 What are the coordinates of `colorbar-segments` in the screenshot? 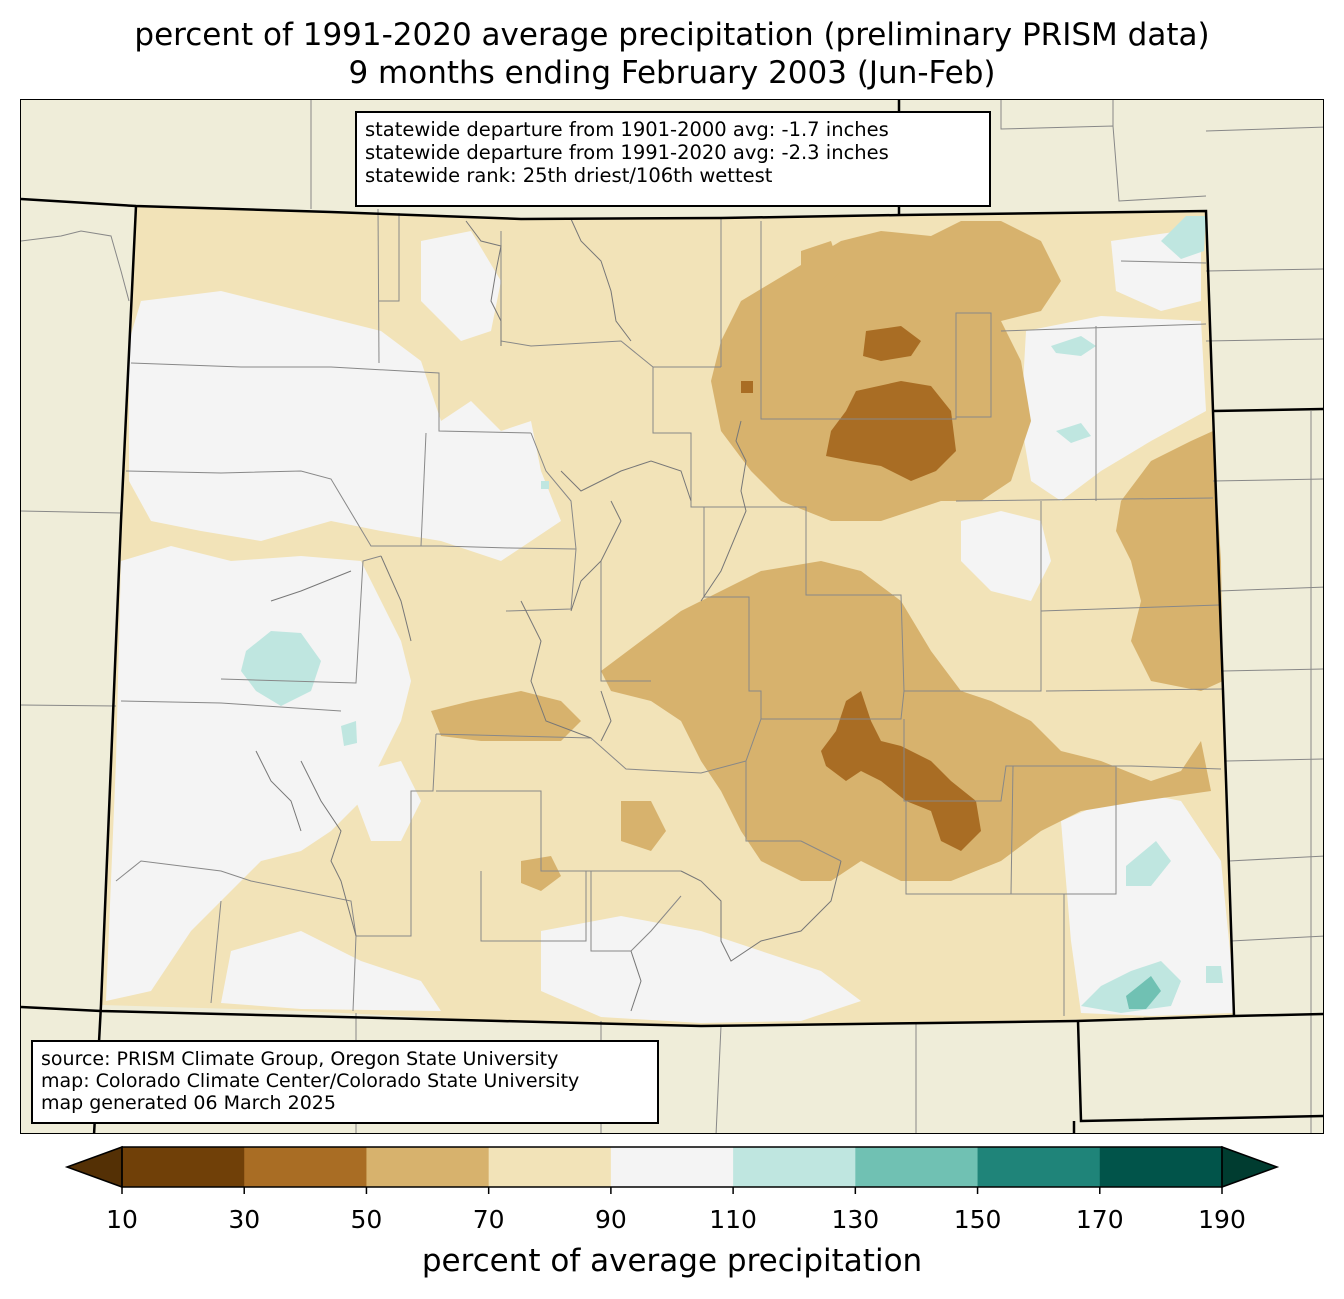 It's located at (672, 1167).